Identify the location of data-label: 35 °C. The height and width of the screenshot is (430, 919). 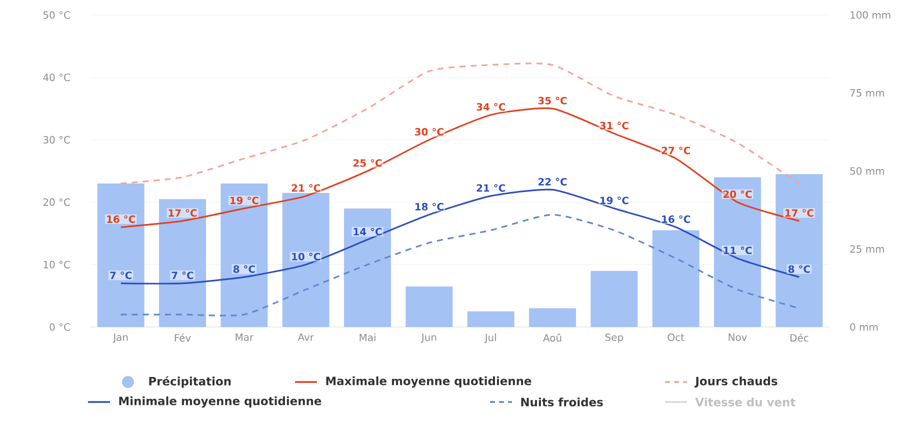
(552, 100).